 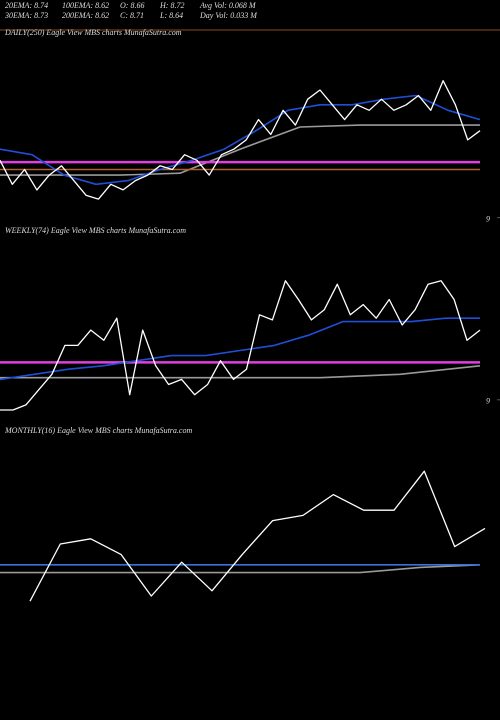 What do you see at coordinates (85, 5) in the screenshot?
I see `header-stat: 100EMA: 8.62` at bounding box center [85, 5].